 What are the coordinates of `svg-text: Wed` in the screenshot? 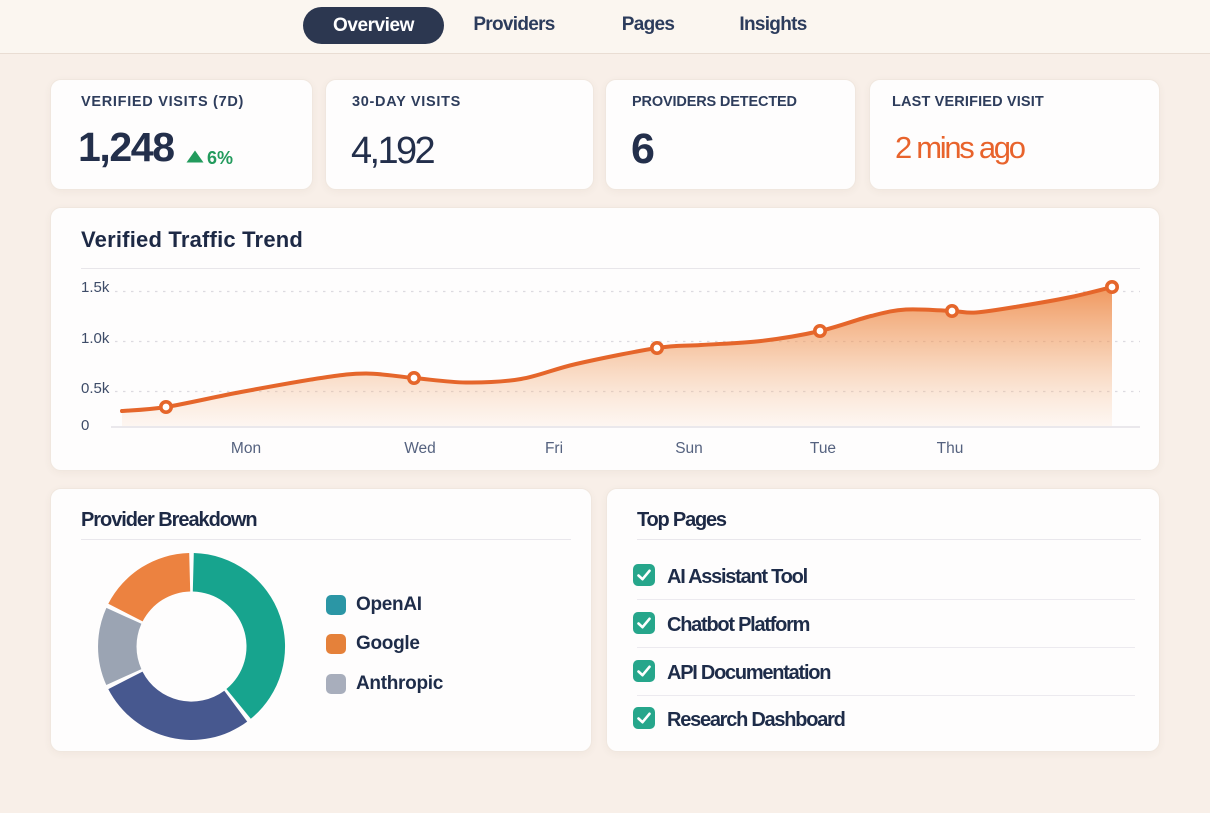 It's located at (420, 448).